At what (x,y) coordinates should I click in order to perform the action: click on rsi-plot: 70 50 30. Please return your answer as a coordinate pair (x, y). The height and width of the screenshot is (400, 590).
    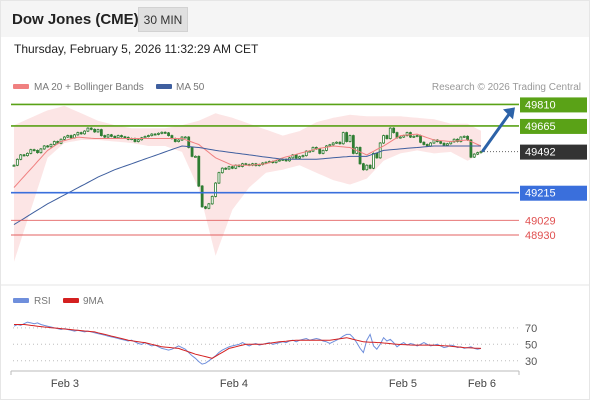
    Looking at the image, I should click on (275, 344).